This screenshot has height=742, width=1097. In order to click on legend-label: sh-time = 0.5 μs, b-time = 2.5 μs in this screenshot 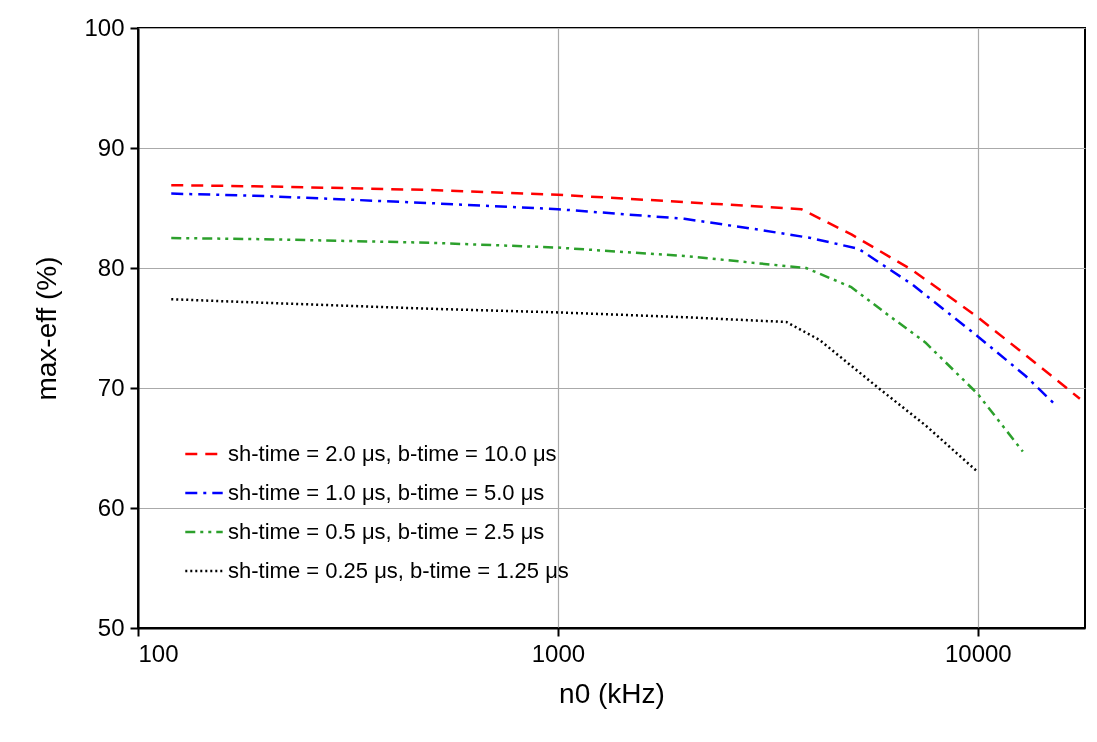, I will do `click(386, 531)`.